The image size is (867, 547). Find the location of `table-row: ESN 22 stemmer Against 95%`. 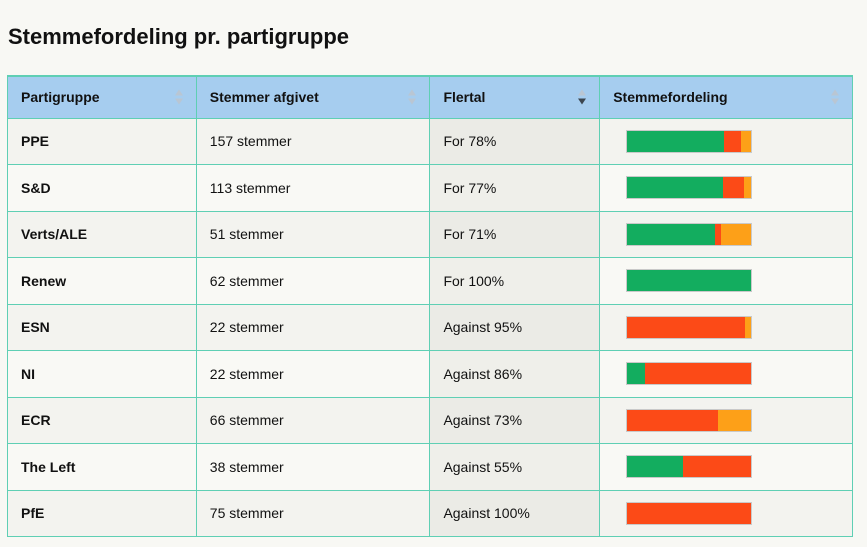

table-row: ESN 22 stemmer Against 95% is located at coordinates (430, 327).